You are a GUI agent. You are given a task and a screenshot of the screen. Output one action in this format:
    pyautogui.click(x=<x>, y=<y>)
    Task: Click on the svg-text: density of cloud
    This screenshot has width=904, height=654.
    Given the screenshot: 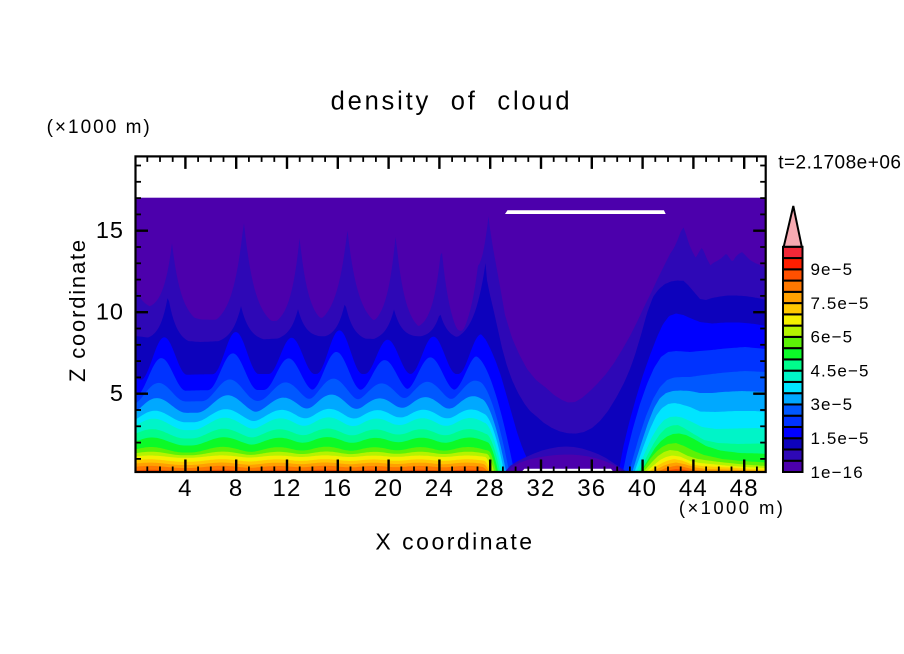 What is the action you would take?
    pyautogui.click(x=452, y=102)
    